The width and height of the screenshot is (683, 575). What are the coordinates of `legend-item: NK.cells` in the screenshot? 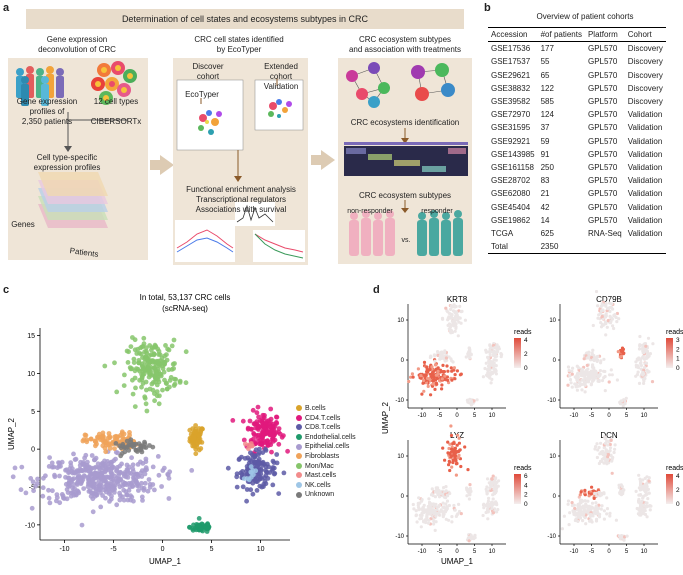 It's located at (326, 486).